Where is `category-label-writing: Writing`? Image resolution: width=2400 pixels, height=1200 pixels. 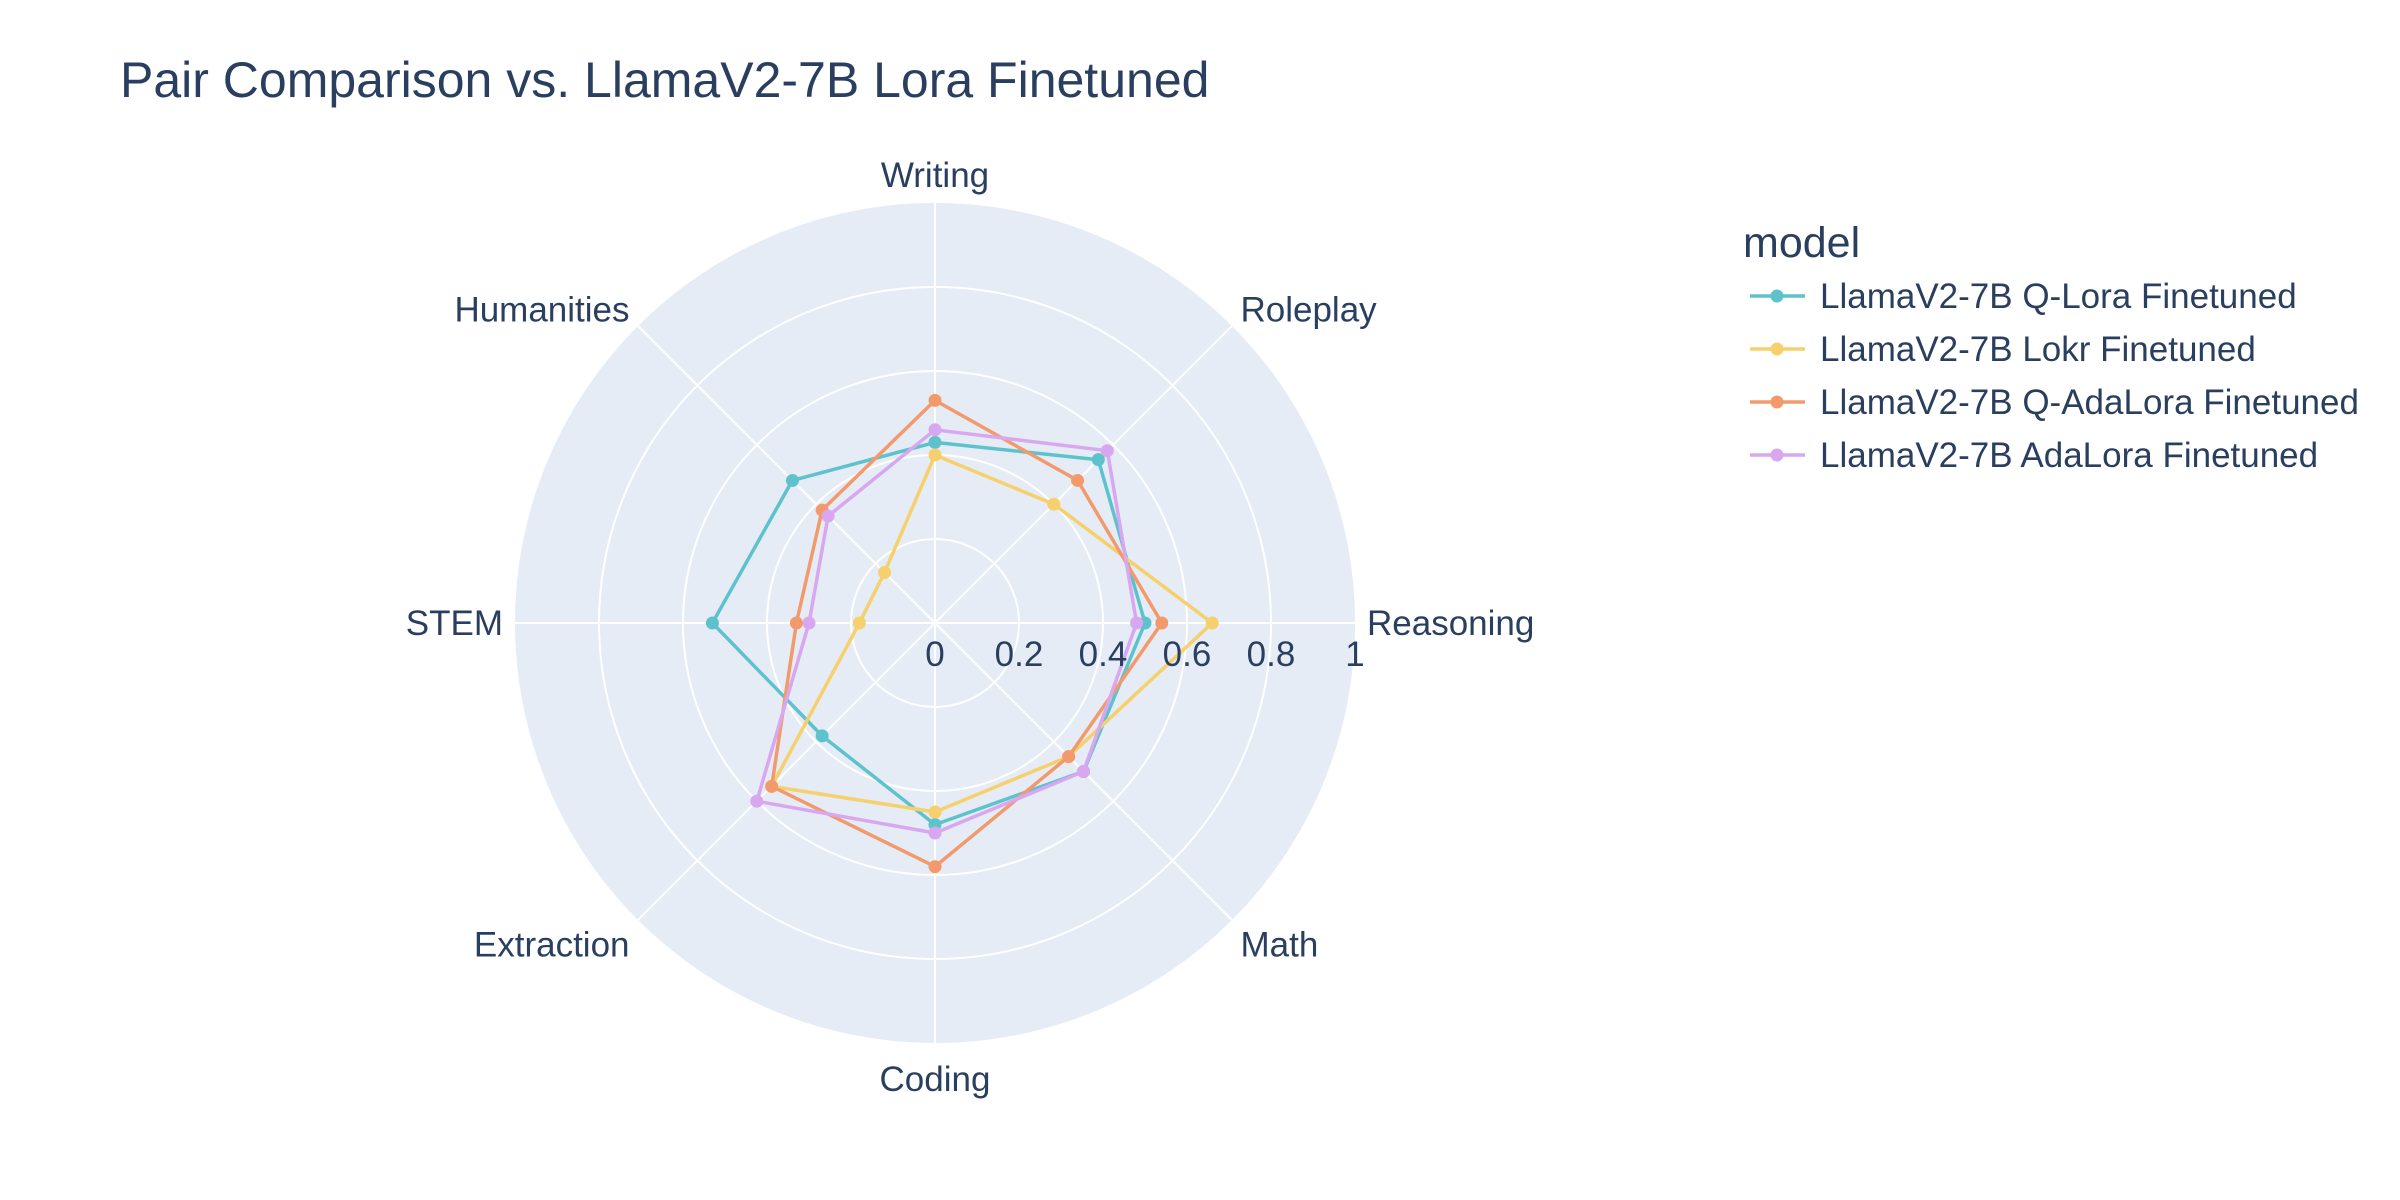
category-label-writing: Writing is located at coordinates (935, 175).